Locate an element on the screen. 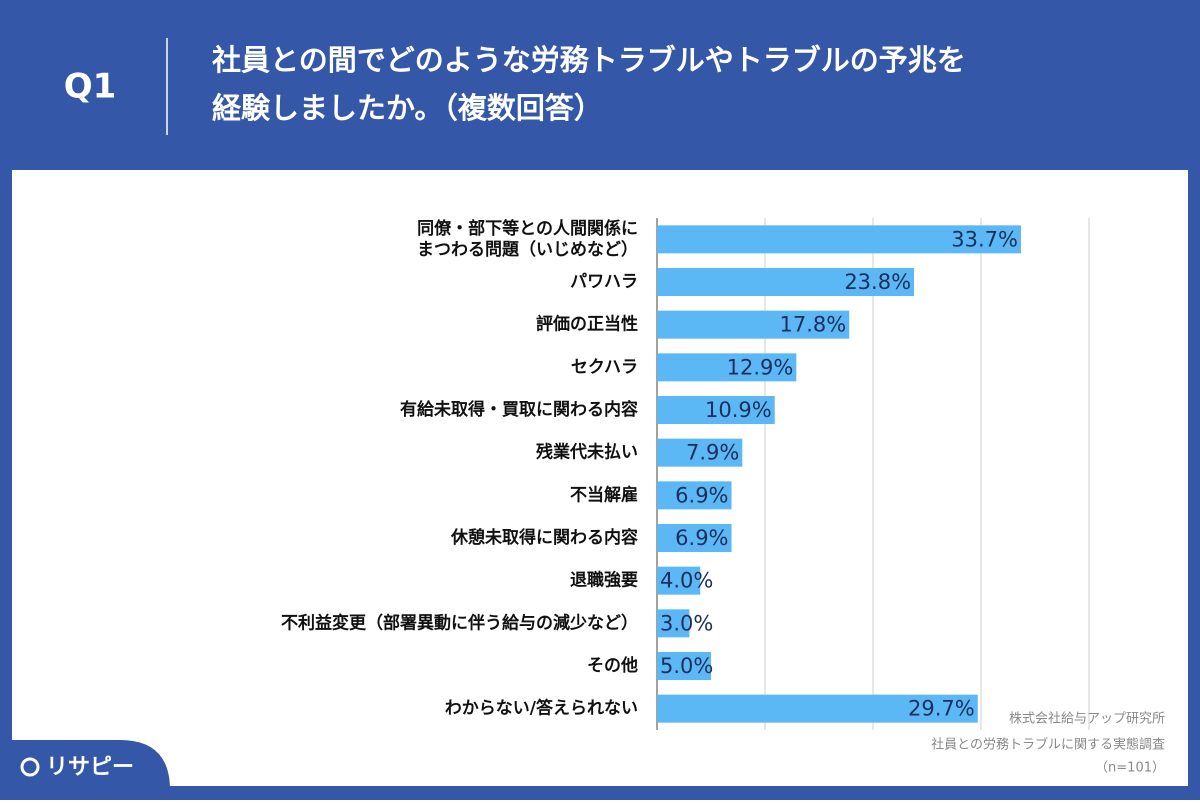  value-label: 7.9% is located at coordinates (712, 453).